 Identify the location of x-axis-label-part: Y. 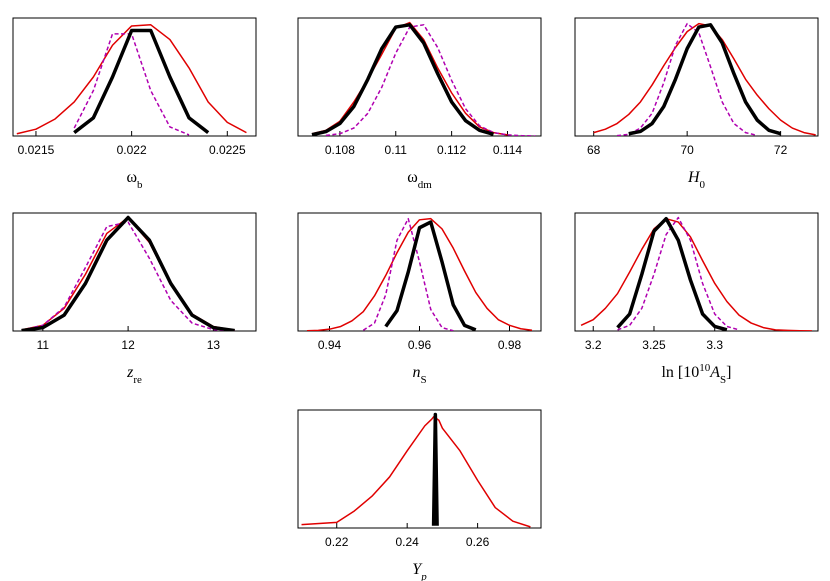
(417, 569).